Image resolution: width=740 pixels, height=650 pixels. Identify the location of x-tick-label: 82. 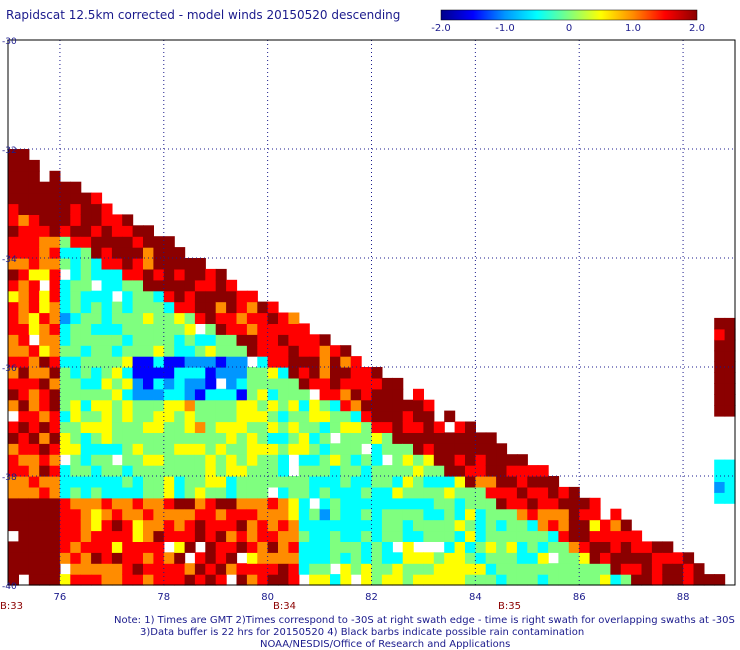
(371, 597).